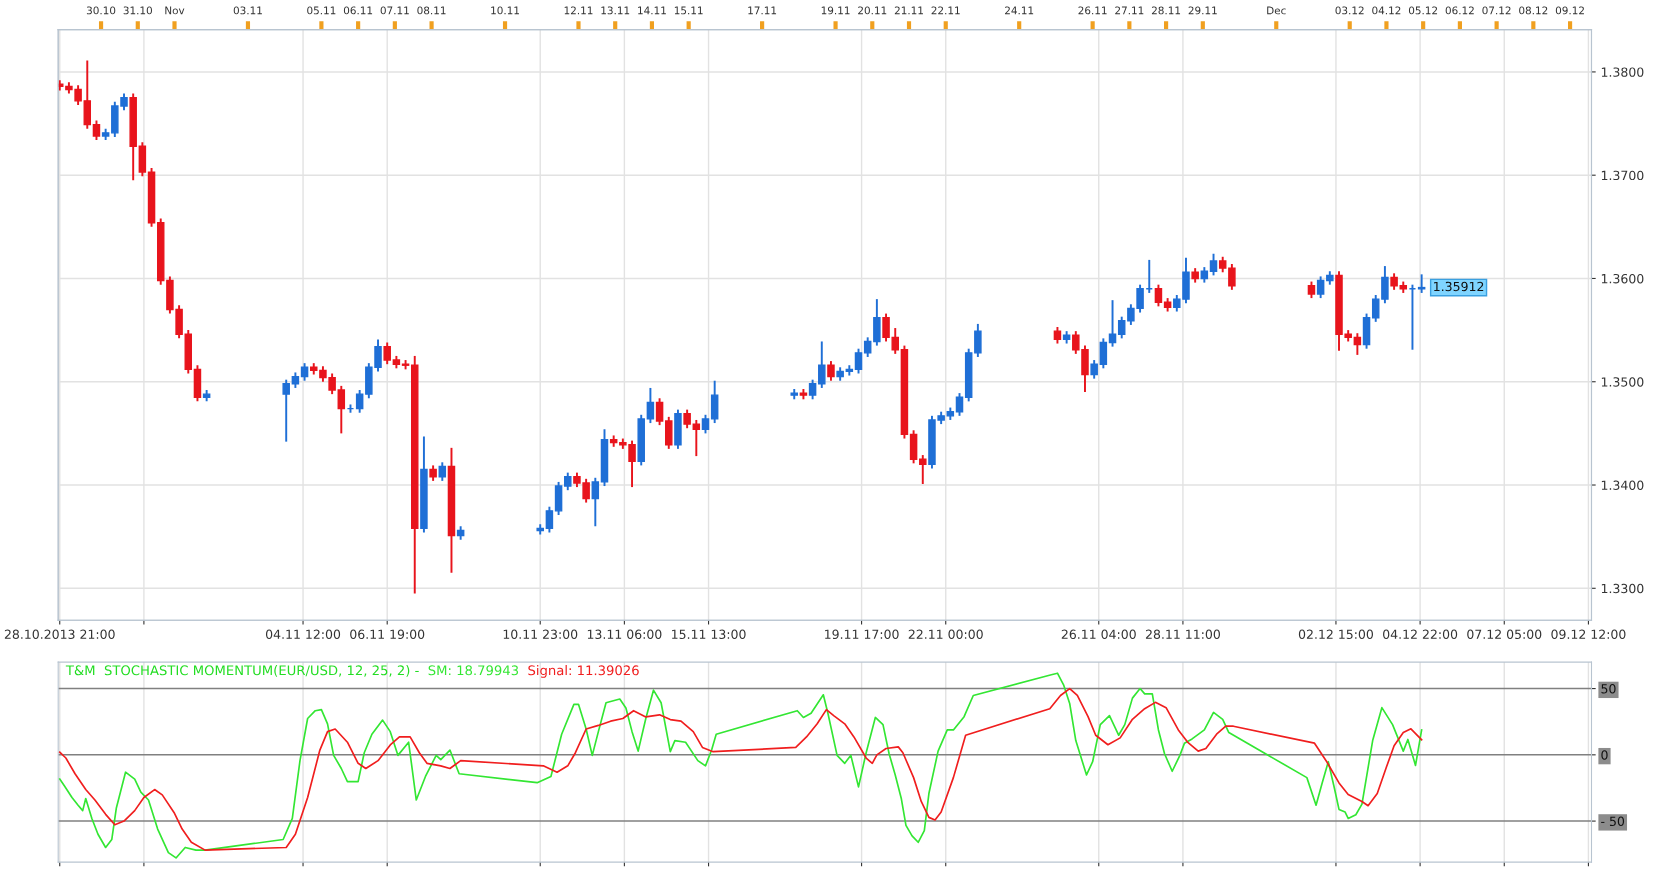  I want to click on x2-tick-label: 15.11, so click(688, 10).